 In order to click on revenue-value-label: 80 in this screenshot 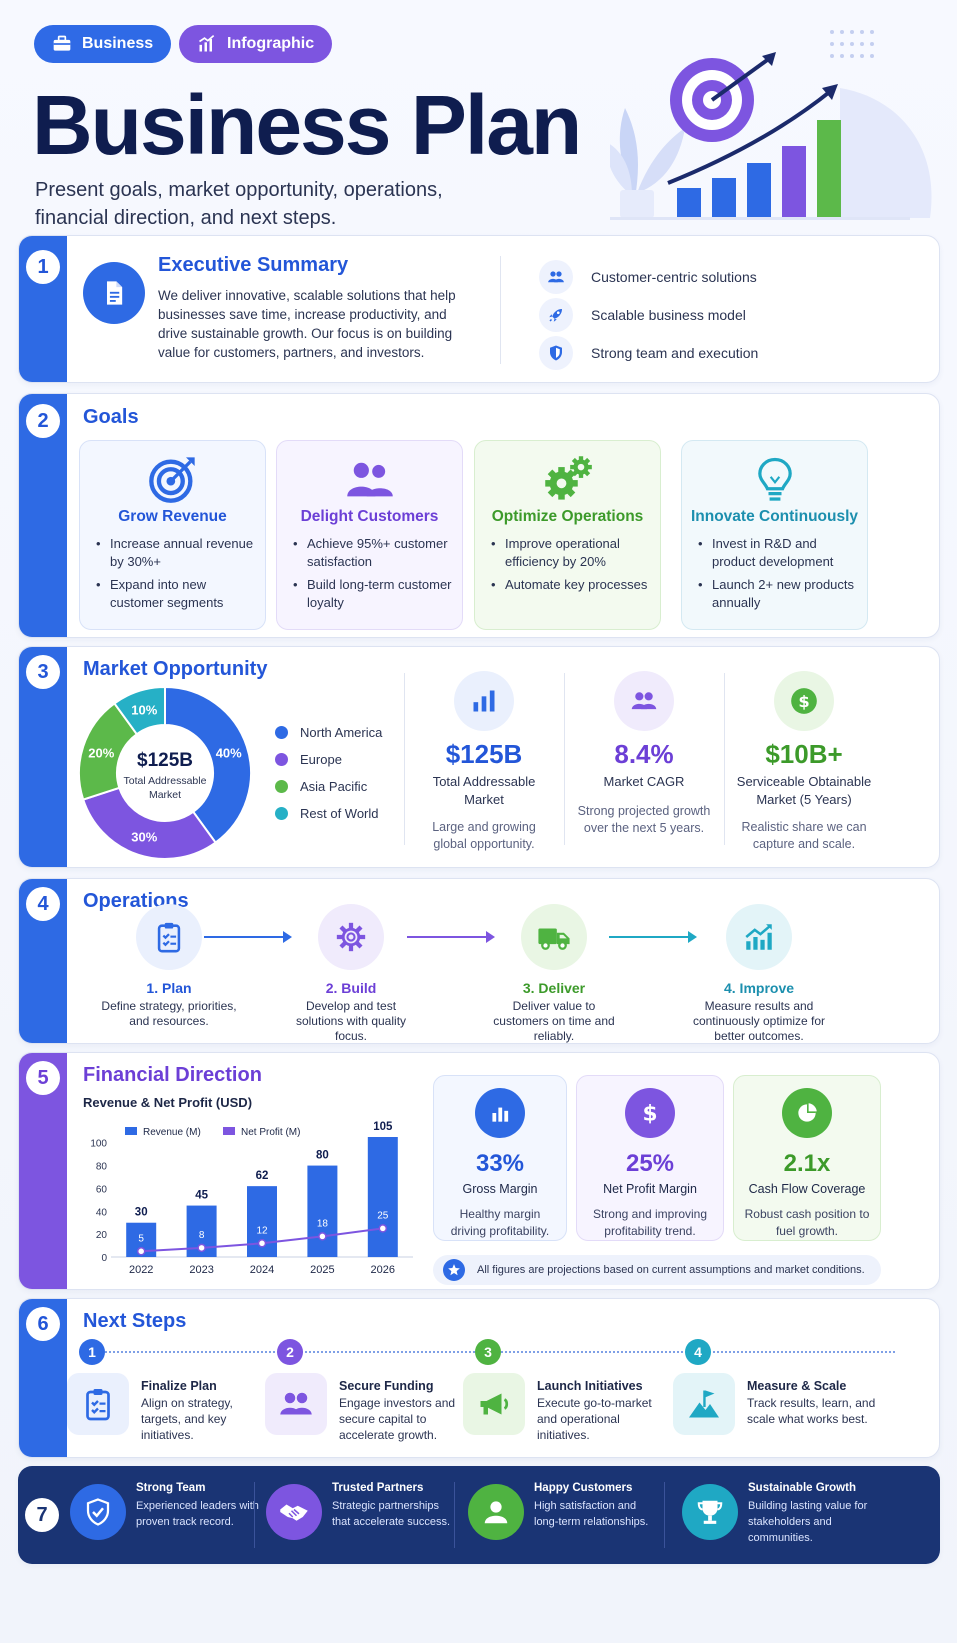, I will do `click(322, 1156)`.